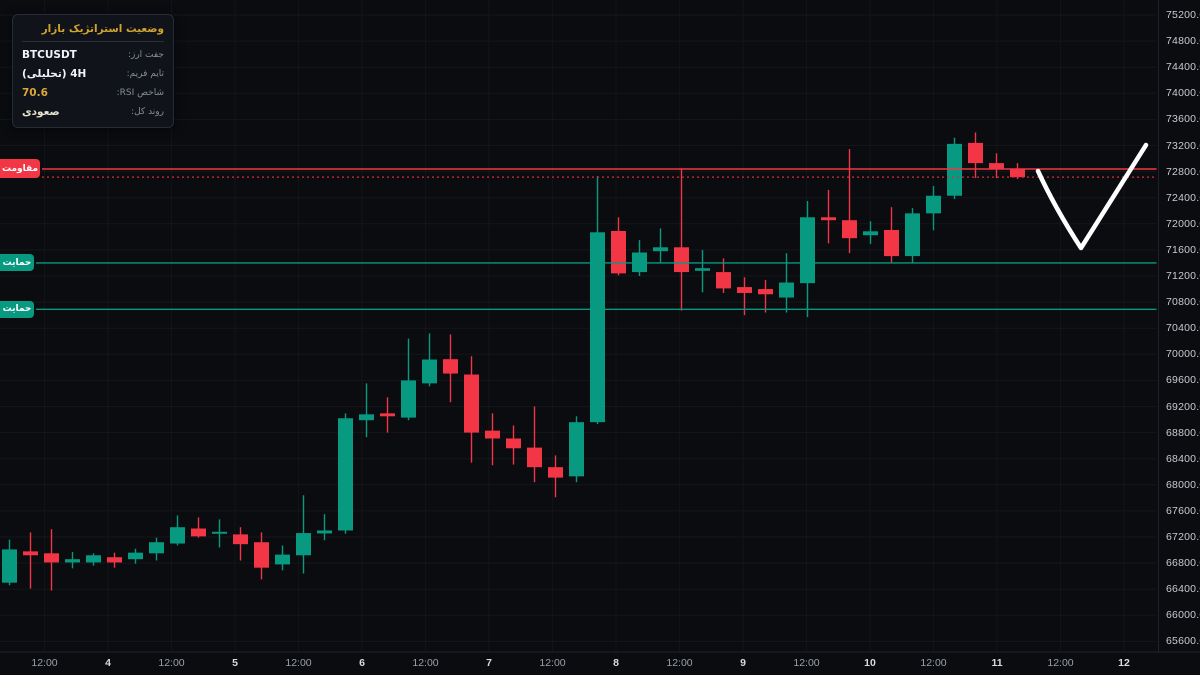 The width and height of the screenshot is (1200, 675). I want to click on price-tick-label: 74000.00, so click(1183, 93).